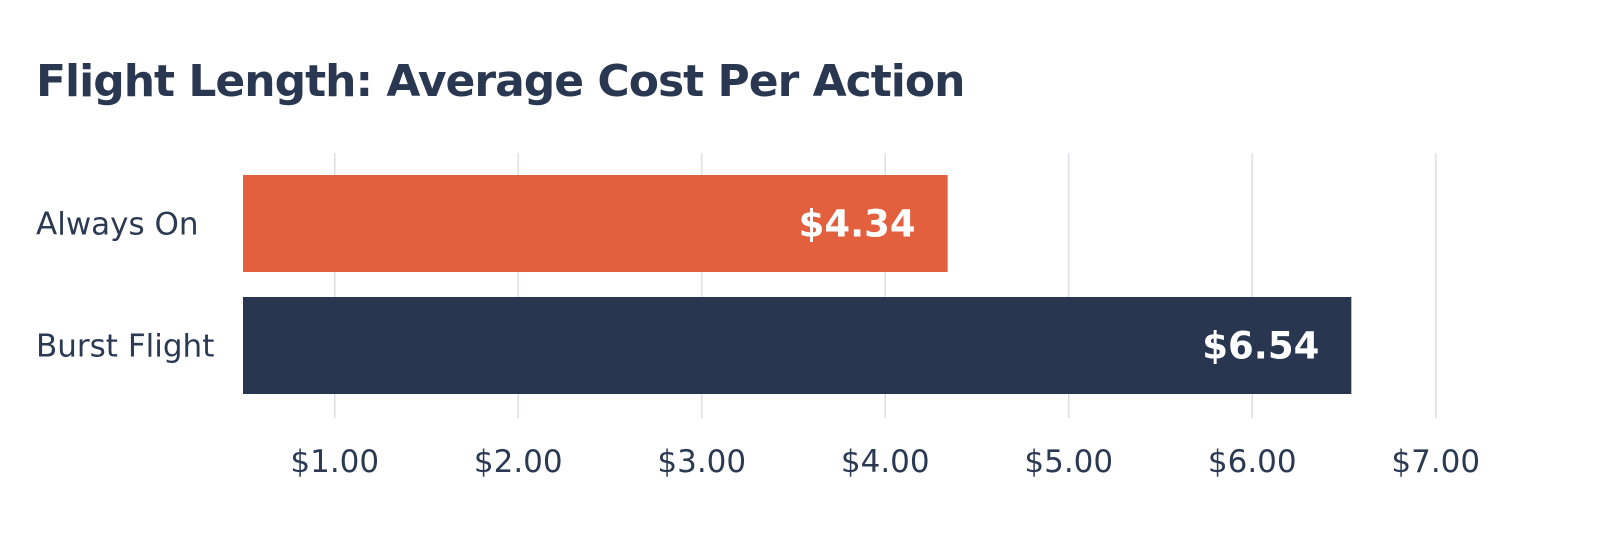 This screenshot has width=1600, height=553. Describe the element at coordinates (701, 462) in the screenshot. I see `x-tick-label: $3.00` at that location.